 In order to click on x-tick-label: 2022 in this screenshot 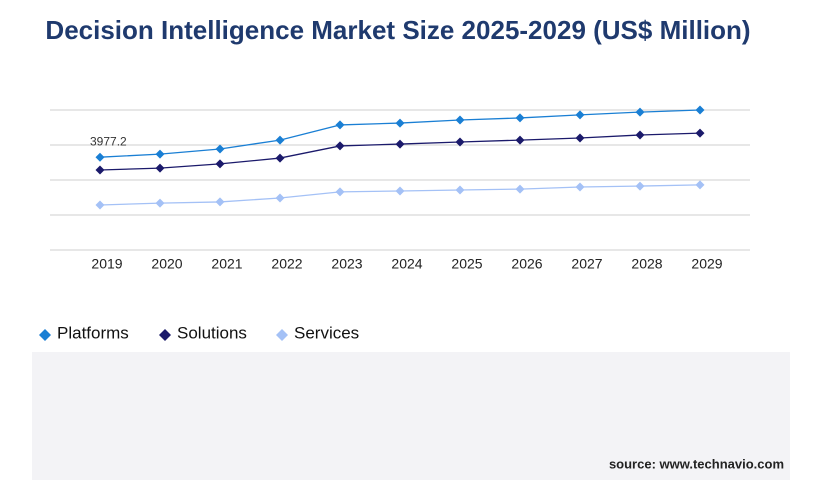, I will do `click(286, 264)`.